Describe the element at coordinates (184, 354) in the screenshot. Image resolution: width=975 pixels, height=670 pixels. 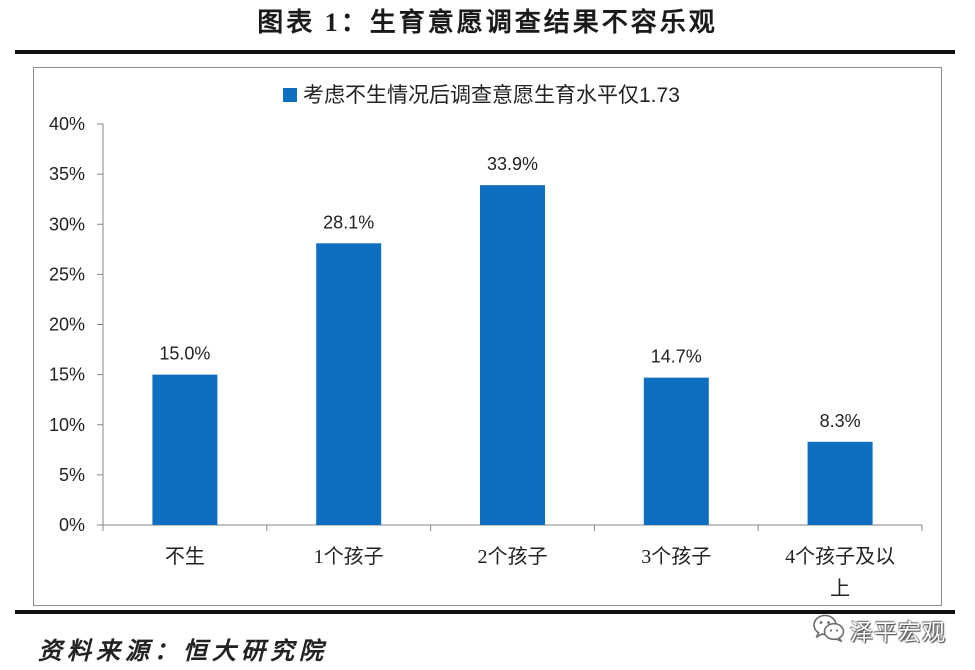
I see `data-label: 15.0%` at that location.